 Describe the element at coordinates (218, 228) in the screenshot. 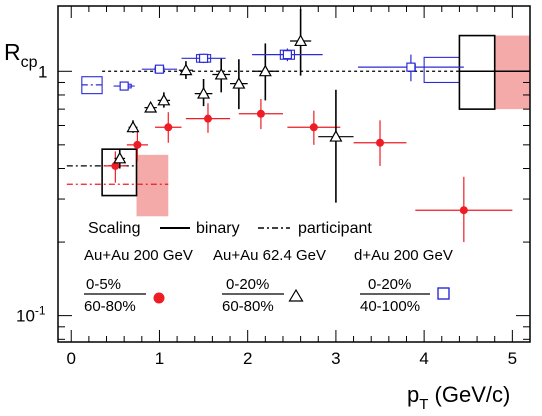

I see `legend-binary-label: binary` at that location.